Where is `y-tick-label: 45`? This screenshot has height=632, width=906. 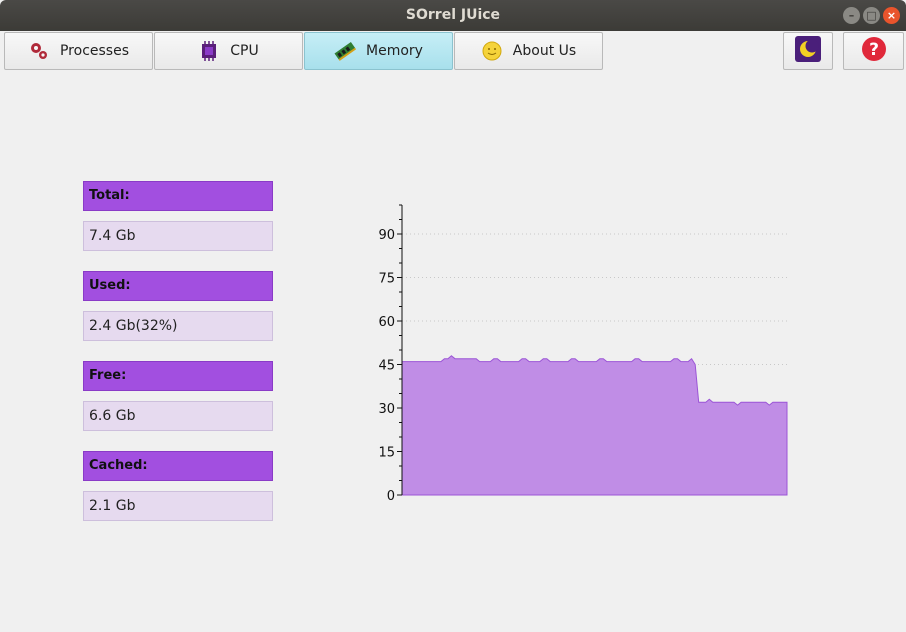
y-tick-label: 45 is located at coordinates (386, 366).